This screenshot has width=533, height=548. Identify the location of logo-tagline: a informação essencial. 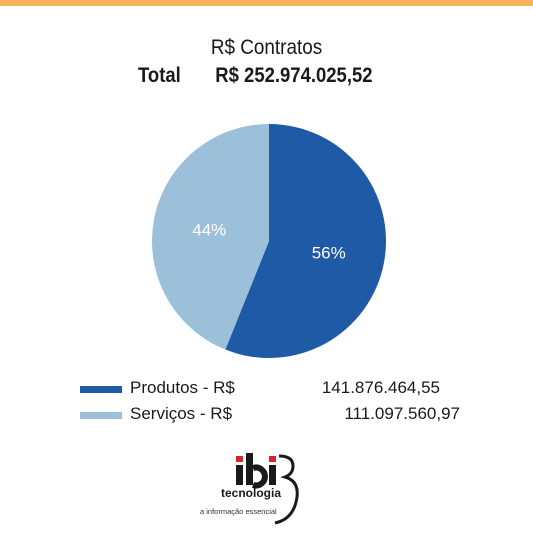
(238, 511).